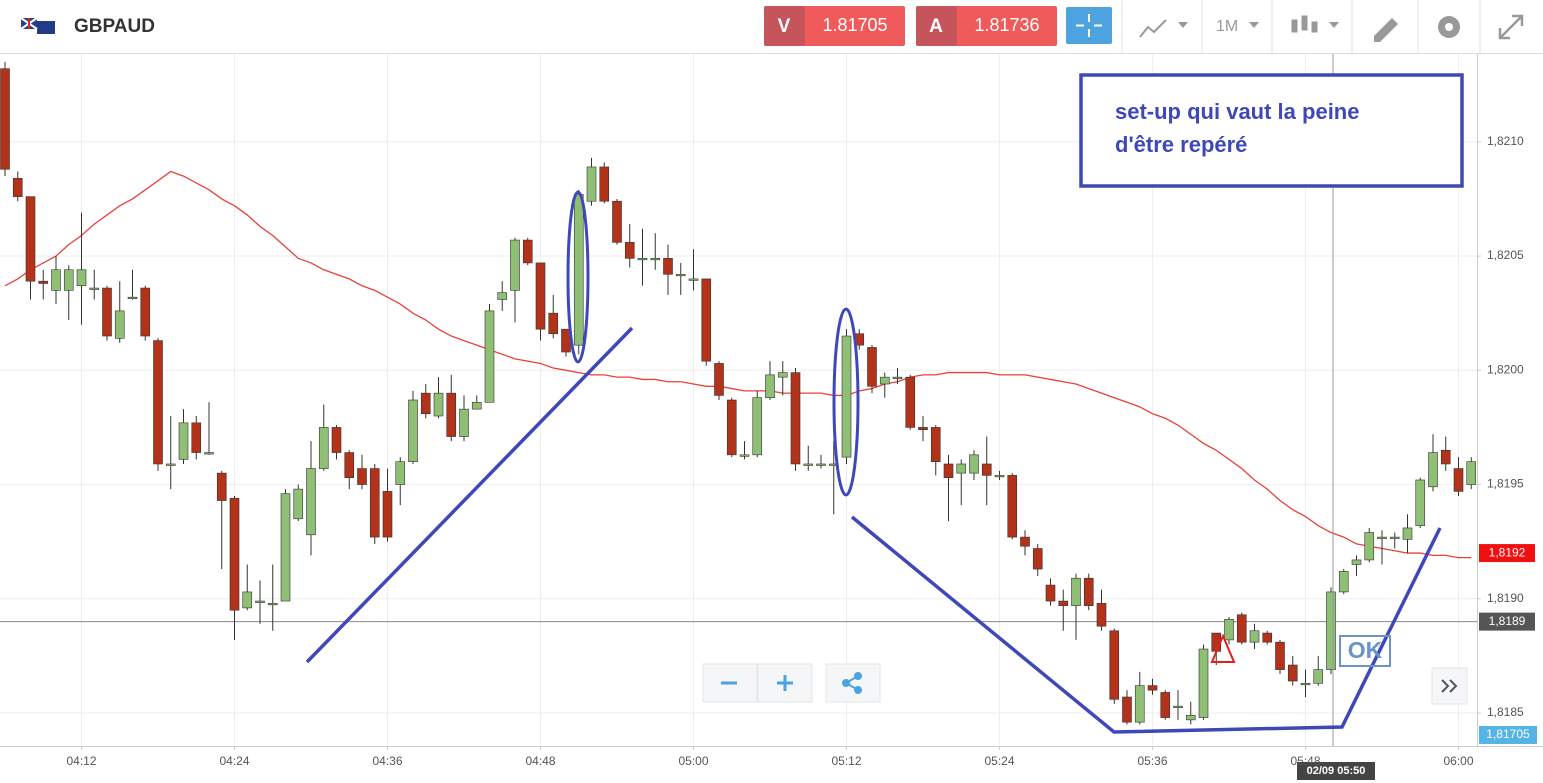 Image resolution: width=1543 pixels, height=783 pixels. I want to click on buy-label: A, so click(936, 26).